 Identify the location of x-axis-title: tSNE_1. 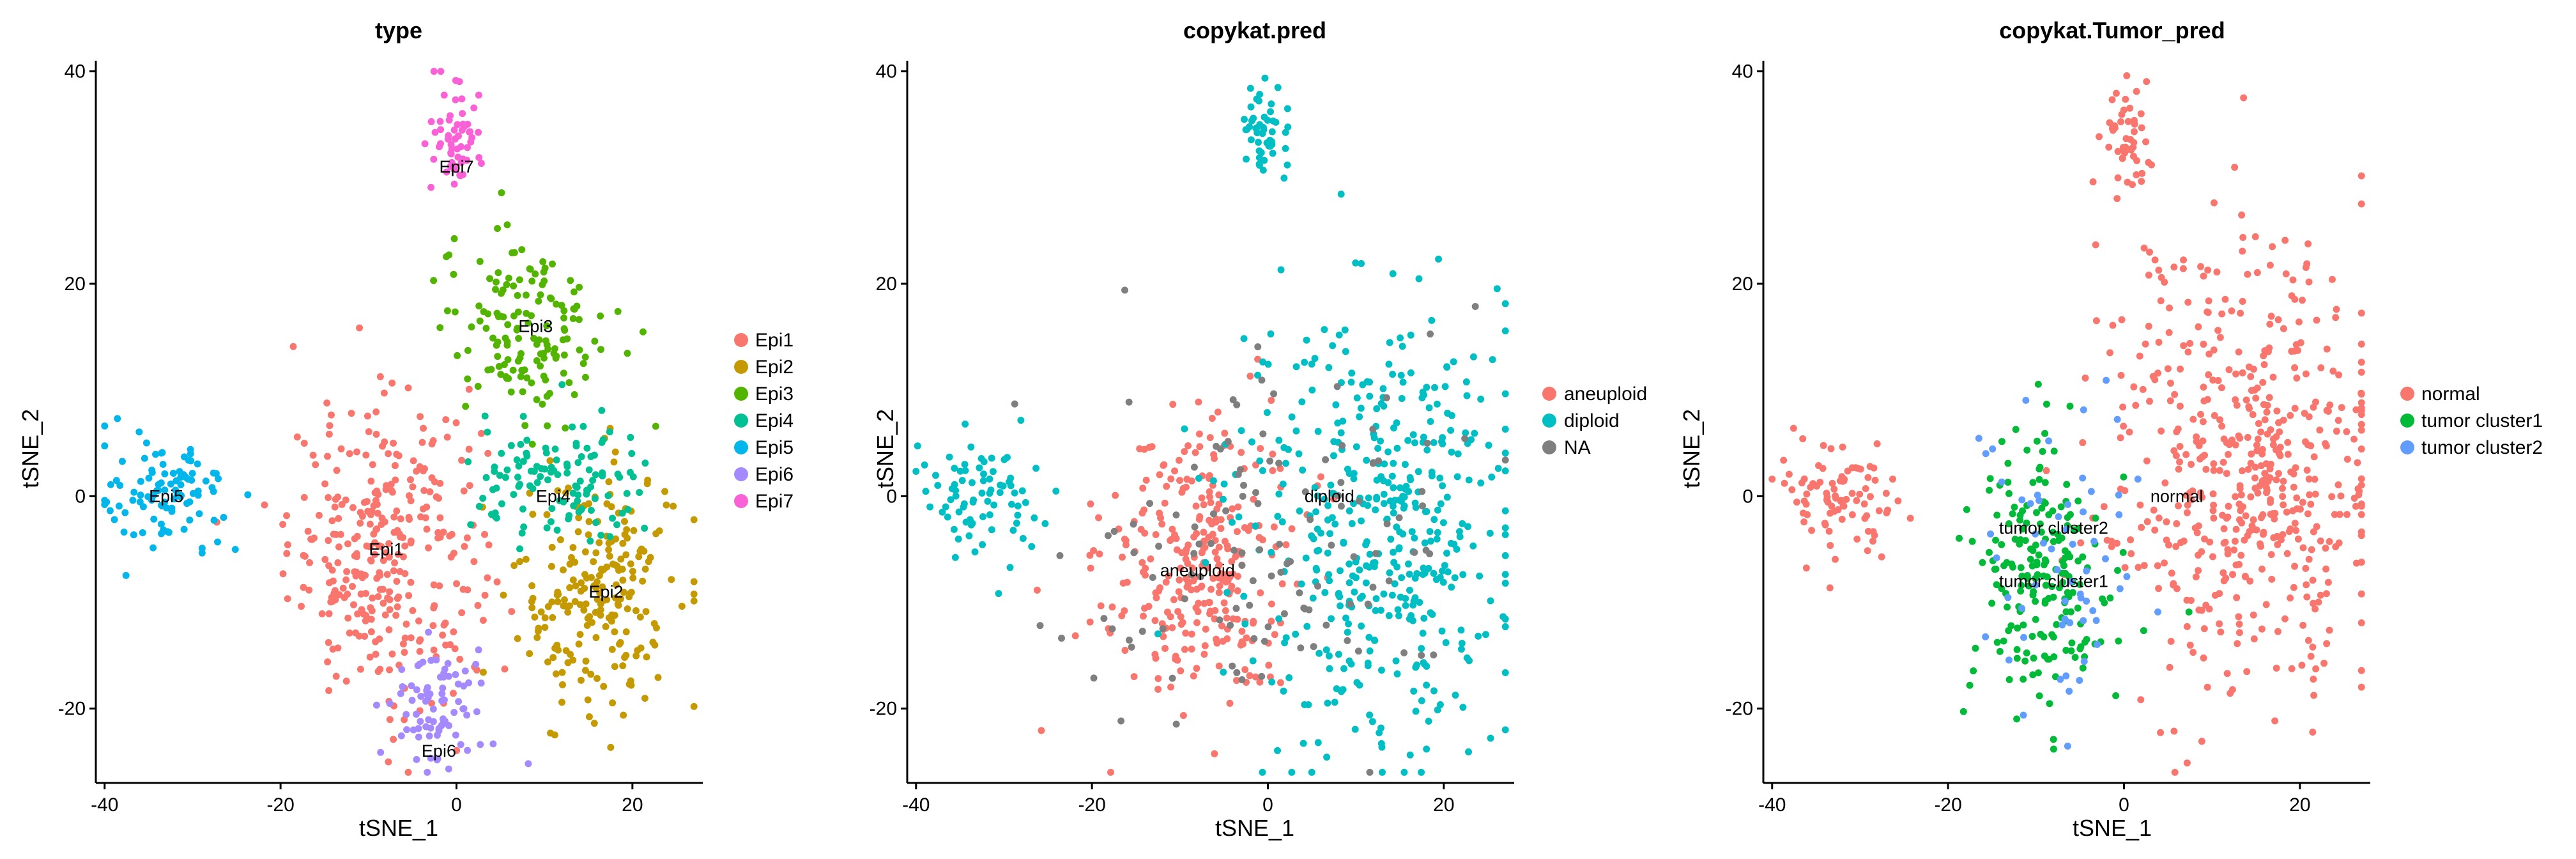
(398, 828).